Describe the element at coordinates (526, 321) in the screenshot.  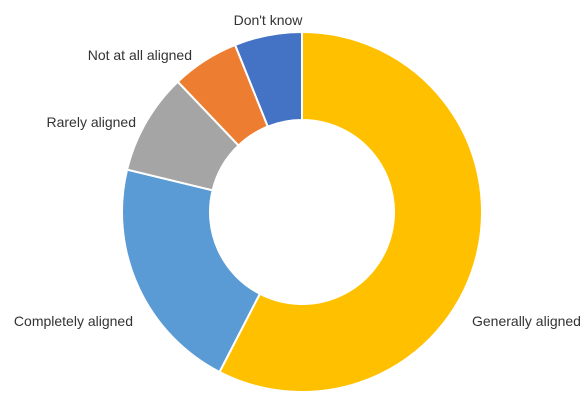
I see `label-generally-aligned: Generally aligned` at that location.